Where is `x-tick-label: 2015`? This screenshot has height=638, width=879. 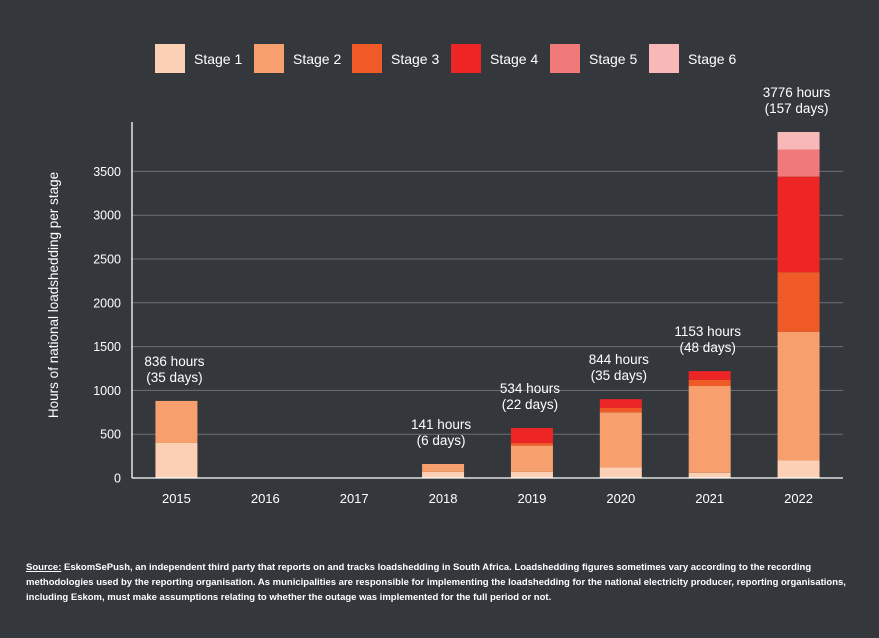 x-tick-label: 2015 is located at coordinates (176, 498).